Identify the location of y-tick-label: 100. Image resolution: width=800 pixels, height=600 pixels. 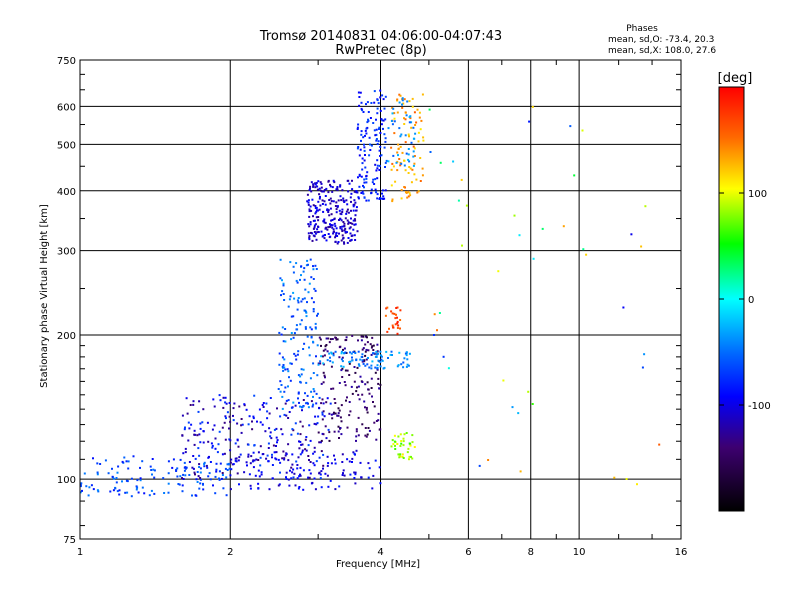
(66, 480).